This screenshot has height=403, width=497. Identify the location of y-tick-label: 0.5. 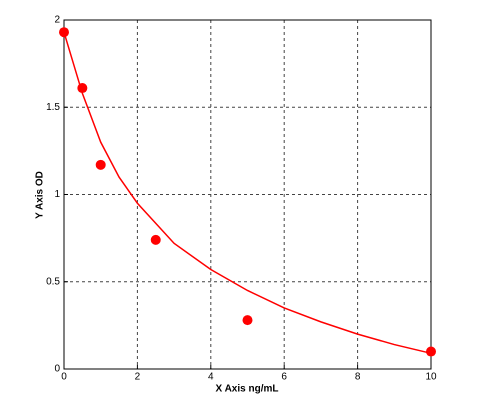
(53, 281).